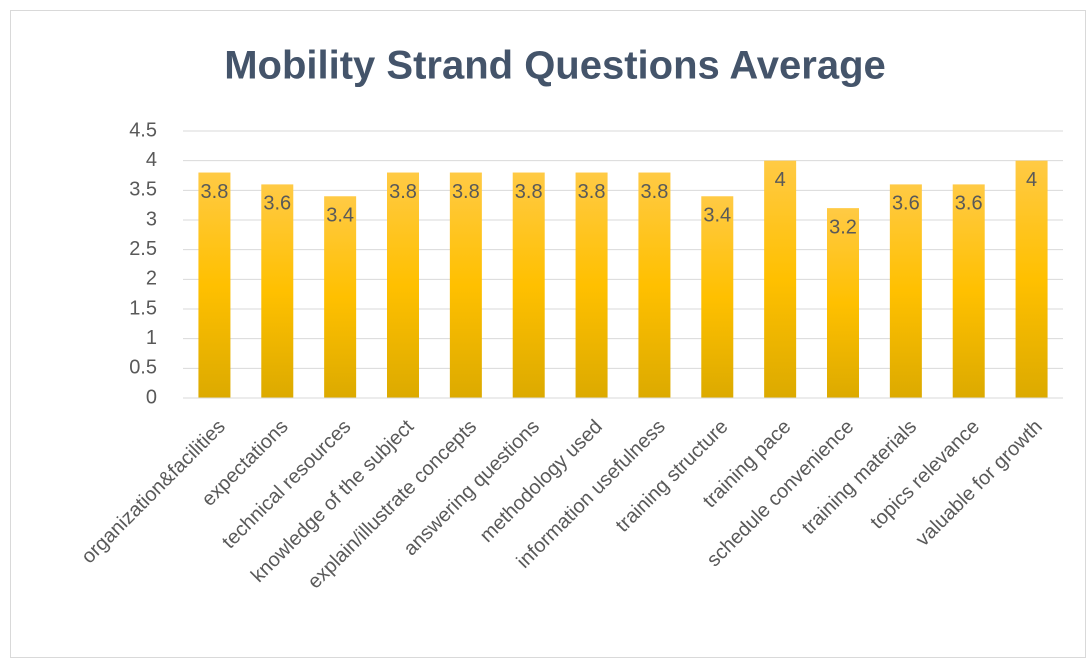 This screenshot has width=1087, height=658. What do you see at coordinates (143, 308) in the screenshot?
I see `y-tick-label: 1.5` at bounding box center [143, 308].